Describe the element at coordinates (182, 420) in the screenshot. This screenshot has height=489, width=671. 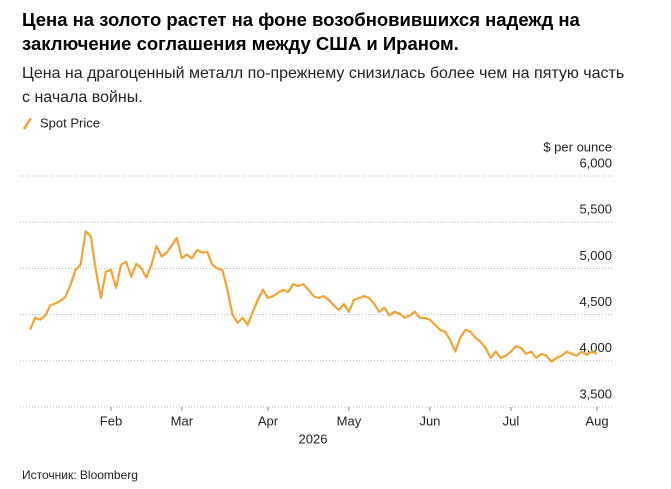
I see `x-tick-label: Mar` at that location.